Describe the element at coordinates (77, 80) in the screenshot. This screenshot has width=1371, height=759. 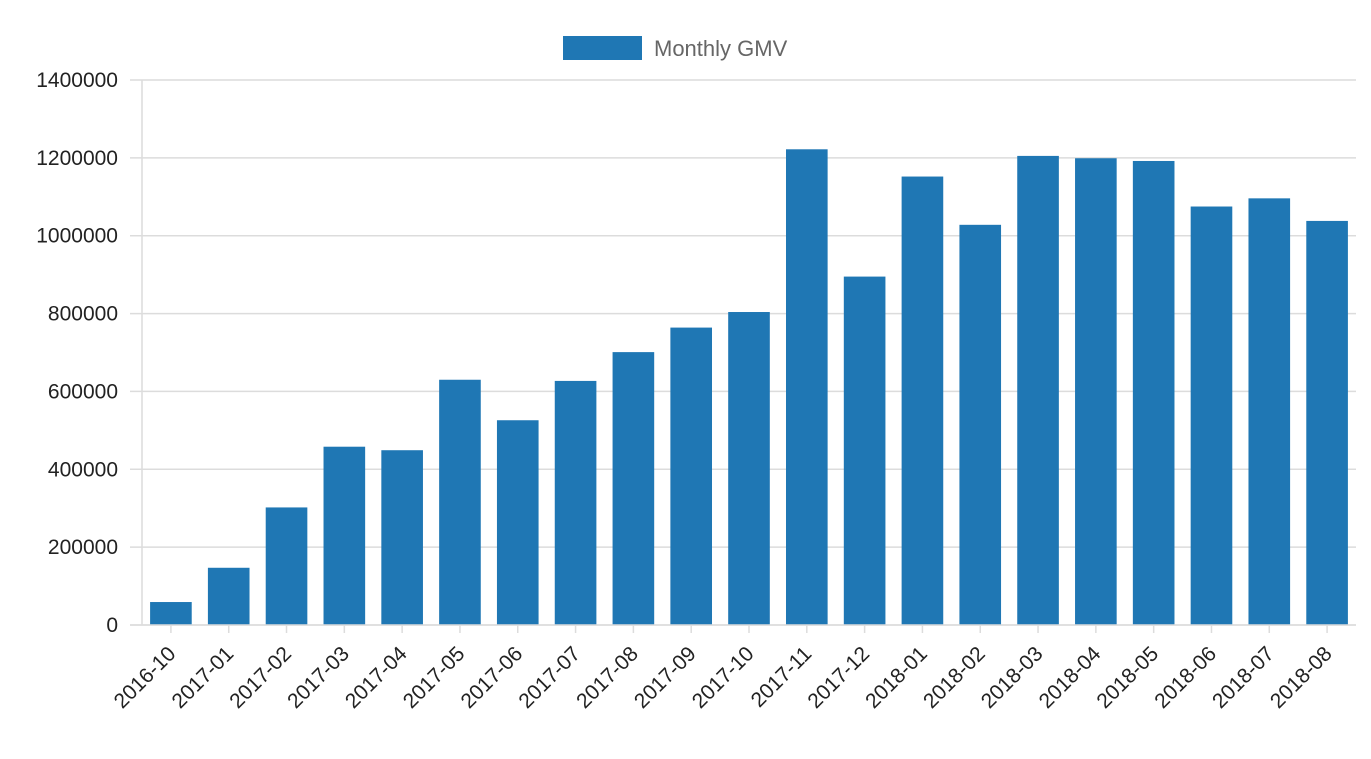
I see `y-tick-label: 1400000` at that location.